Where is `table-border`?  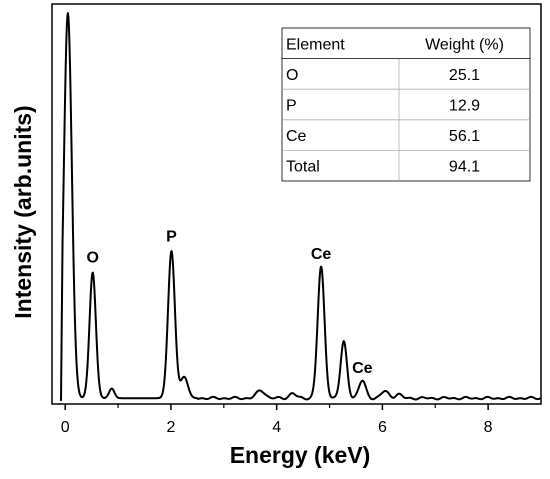
table-border is located at coordinates (406, 104).